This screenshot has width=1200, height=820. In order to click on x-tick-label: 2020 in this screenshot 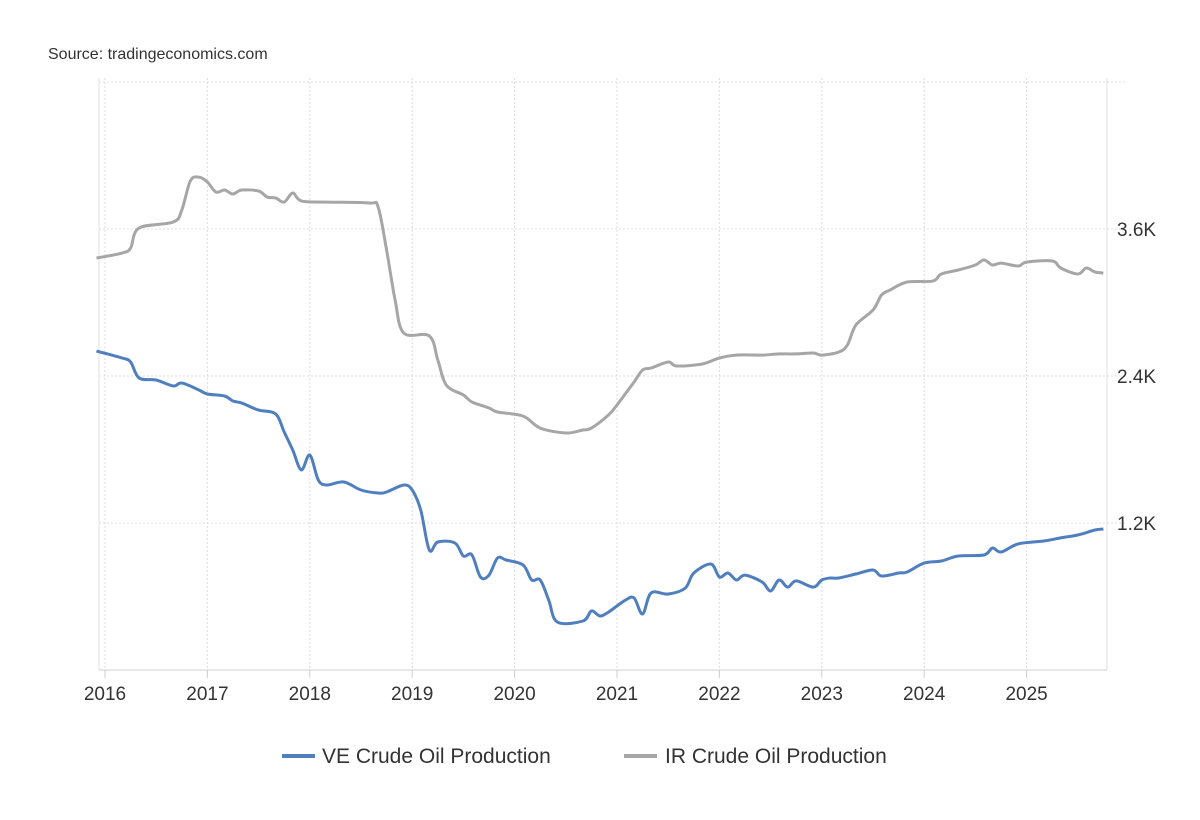, I will do `click(514, 694)`.